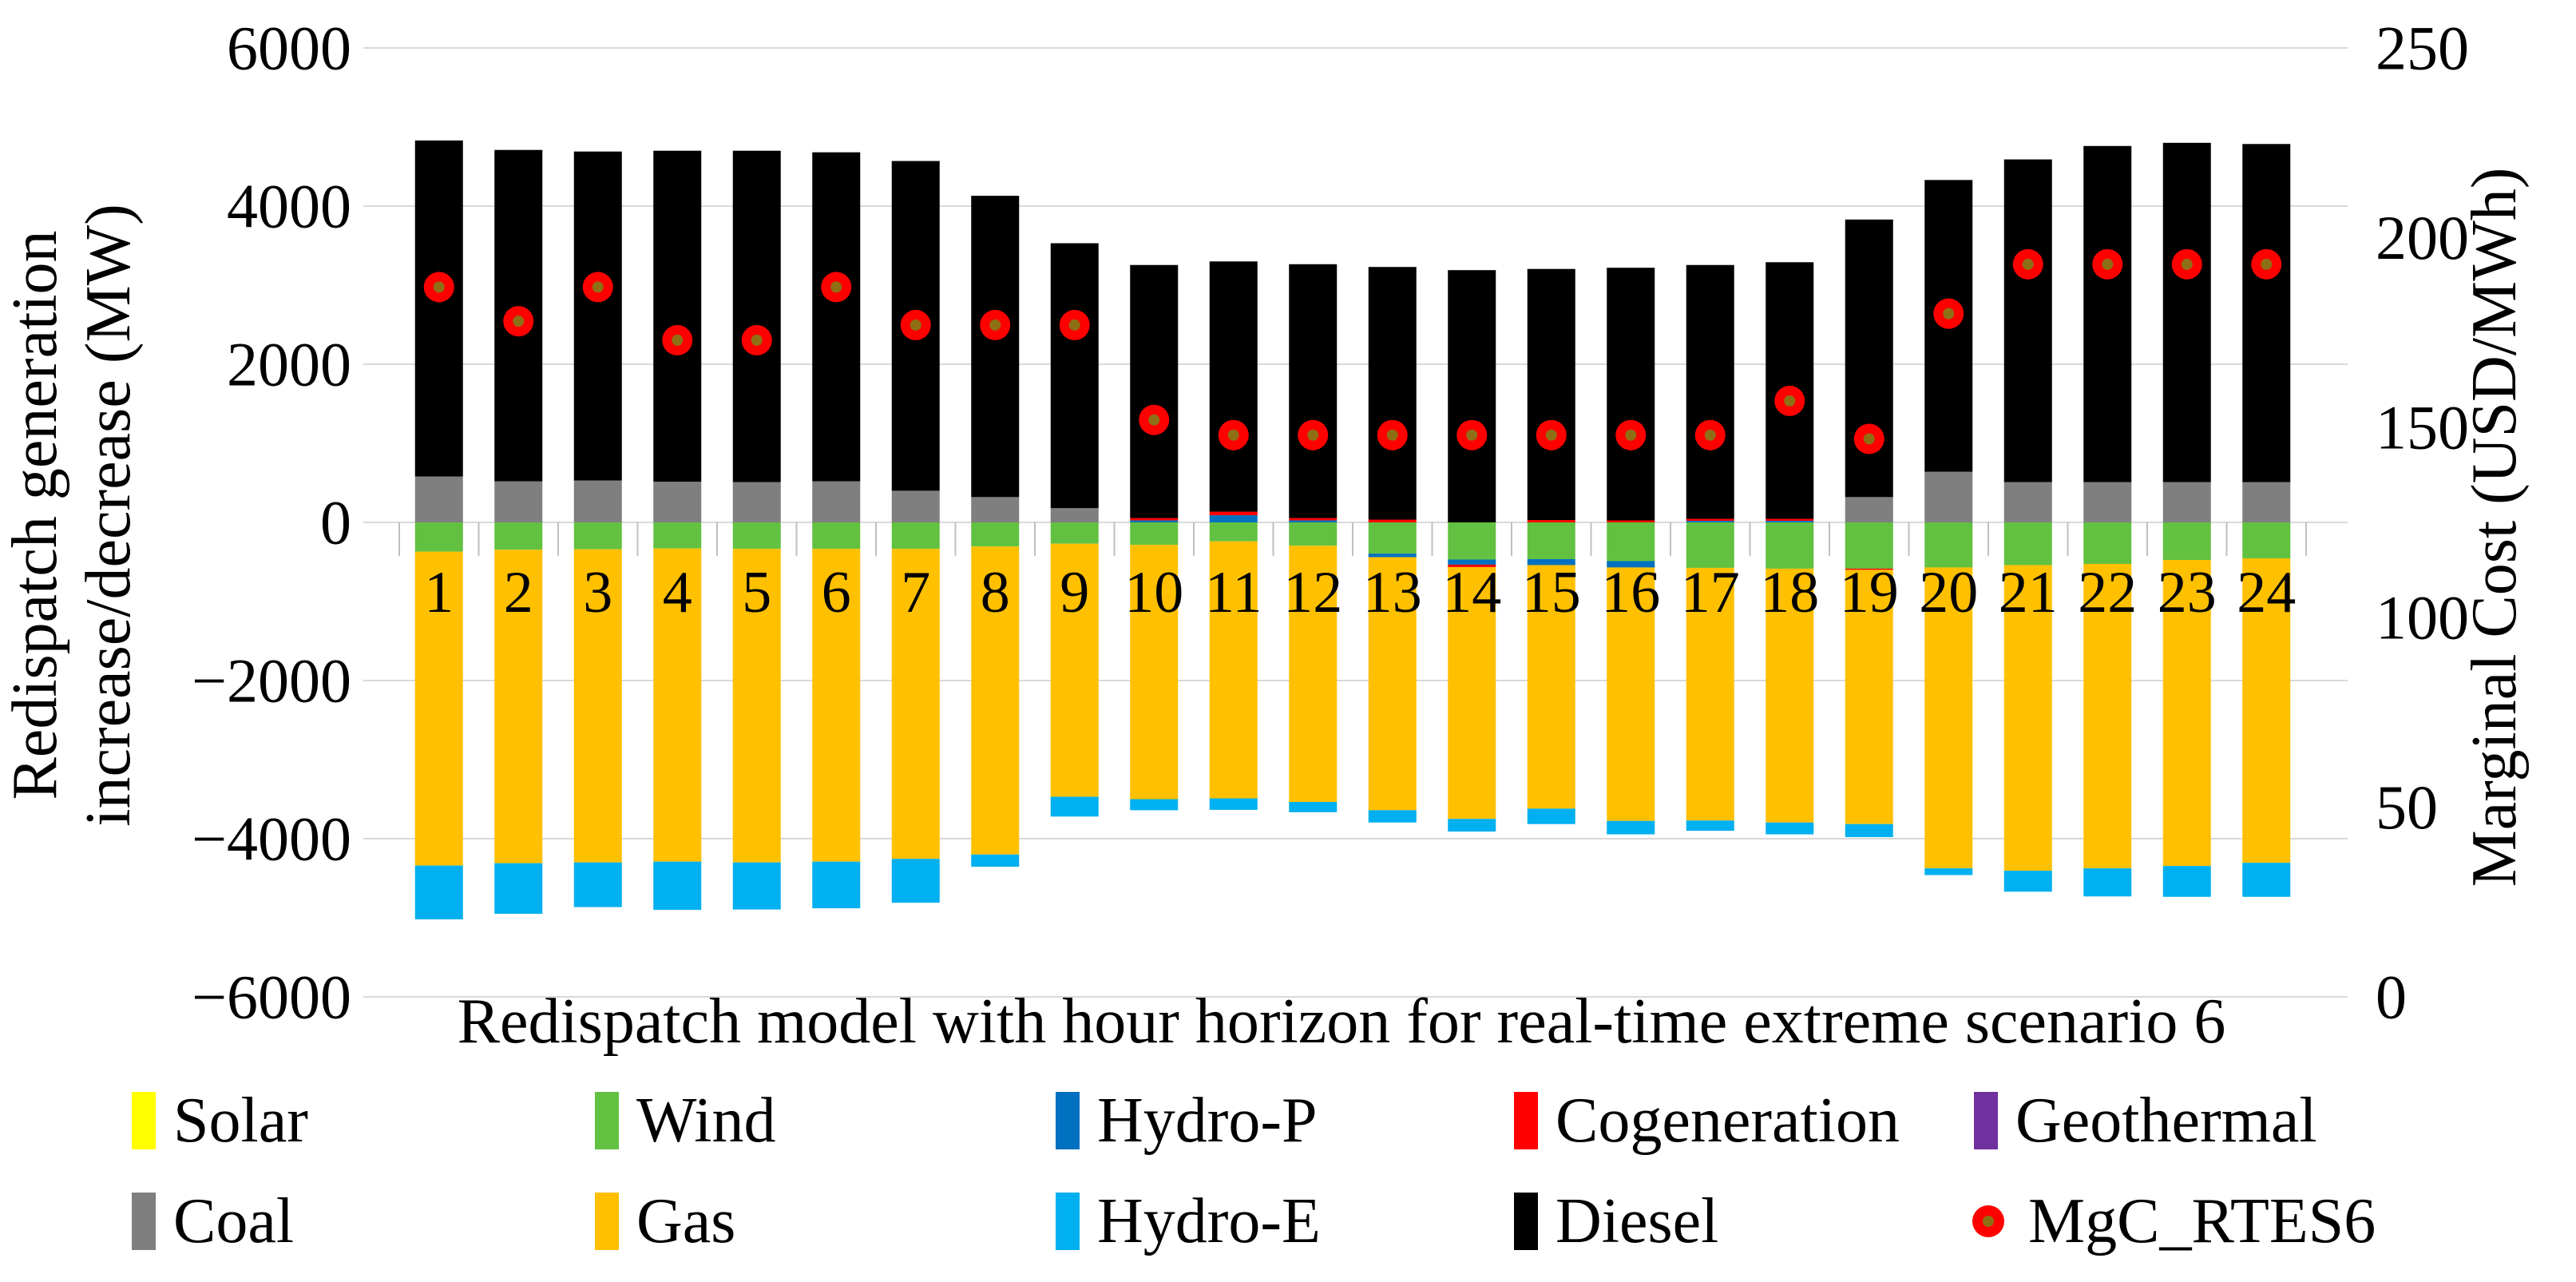 The image size is (2576, 1282). What do you see at coordinates (677, 535) in the screenshot?
I see `bar-h4-wind` at bounding box center [677, 535].